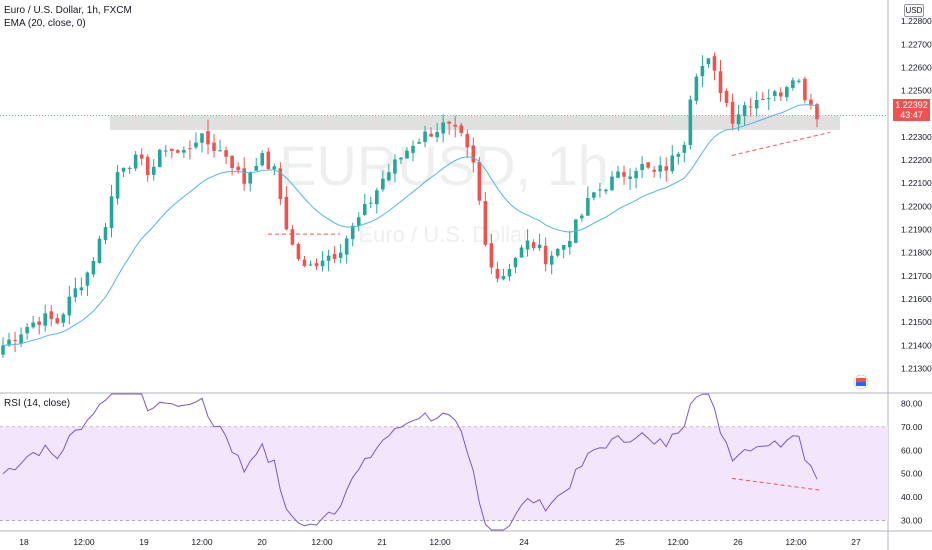 The height and width of the screenshot is (550, 932). Describe the element at coordinates (916, 68) in the screenshot. I see `price-tick-label: 1.22600` at that location.